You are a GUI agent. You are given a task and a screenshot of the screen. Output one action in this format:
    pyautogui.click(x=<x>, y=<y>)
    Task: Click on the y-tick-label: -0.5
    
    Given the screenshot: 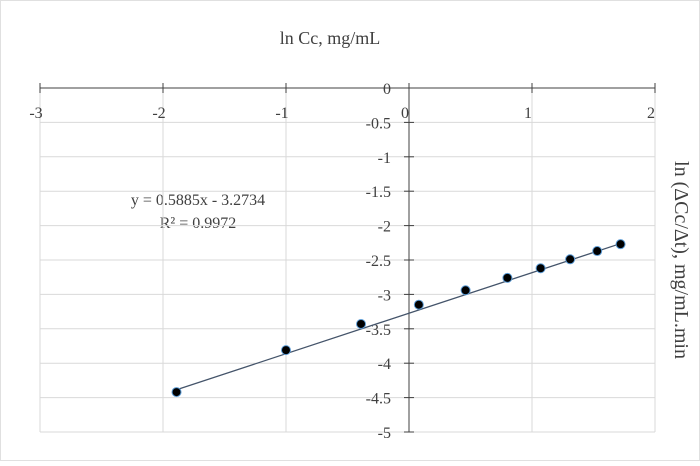 What is the action you would take?
    pyautogui.click(x=378, y=123)
    